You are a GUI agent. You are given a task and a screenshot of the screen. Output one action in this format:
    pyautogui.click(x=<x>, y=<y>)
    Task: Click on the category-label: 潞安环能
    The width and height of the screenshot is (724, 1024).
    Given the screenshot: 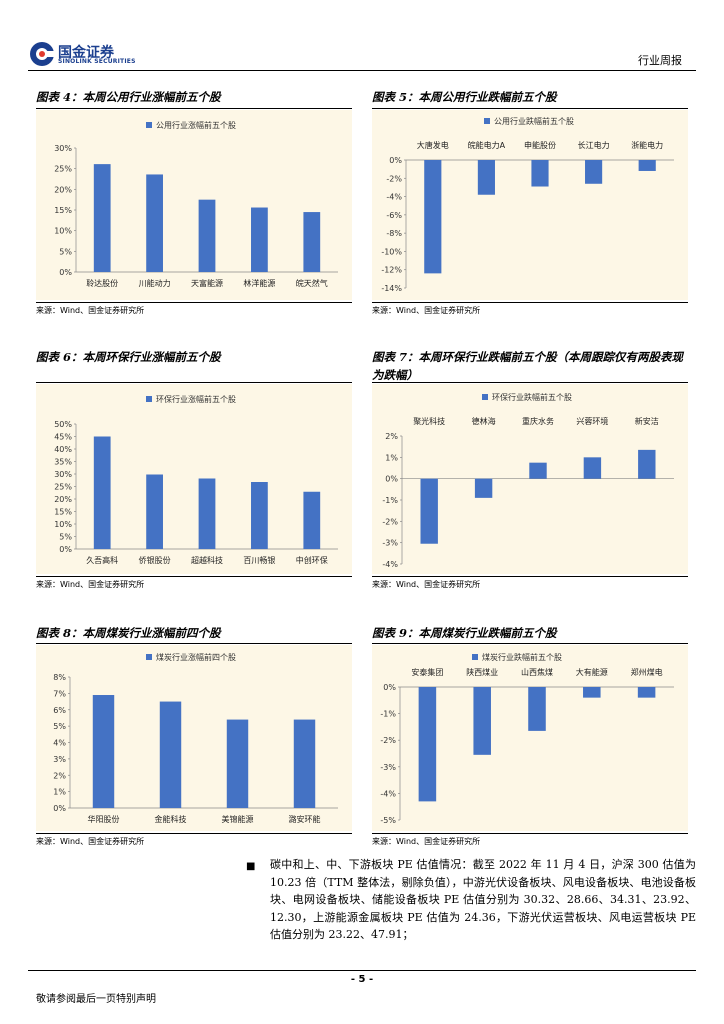 What is the action you would take?
    pyautogui.click(x=305, y=819)
    